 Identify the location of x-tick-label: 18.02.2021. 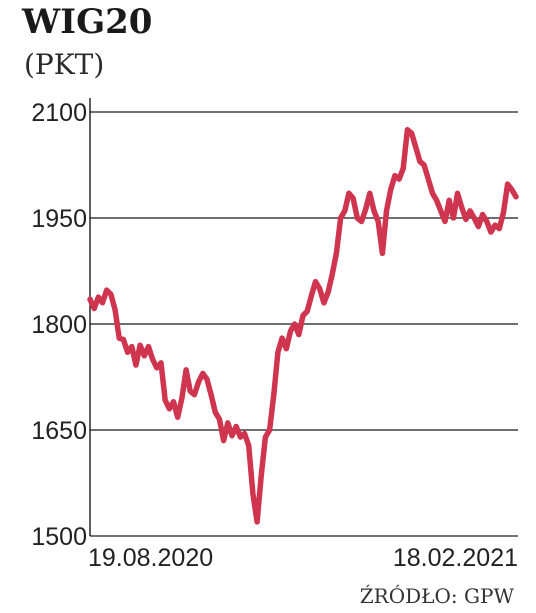
(455, 558).